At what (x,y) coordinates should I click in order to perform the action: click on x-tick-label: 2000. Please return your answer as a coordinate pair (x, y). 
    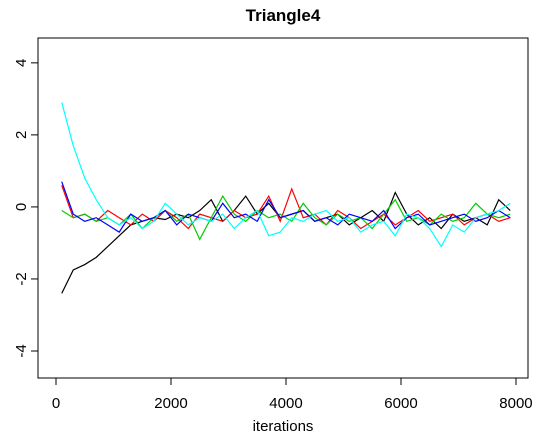
    Looking at the image, I should click on (170, 403).